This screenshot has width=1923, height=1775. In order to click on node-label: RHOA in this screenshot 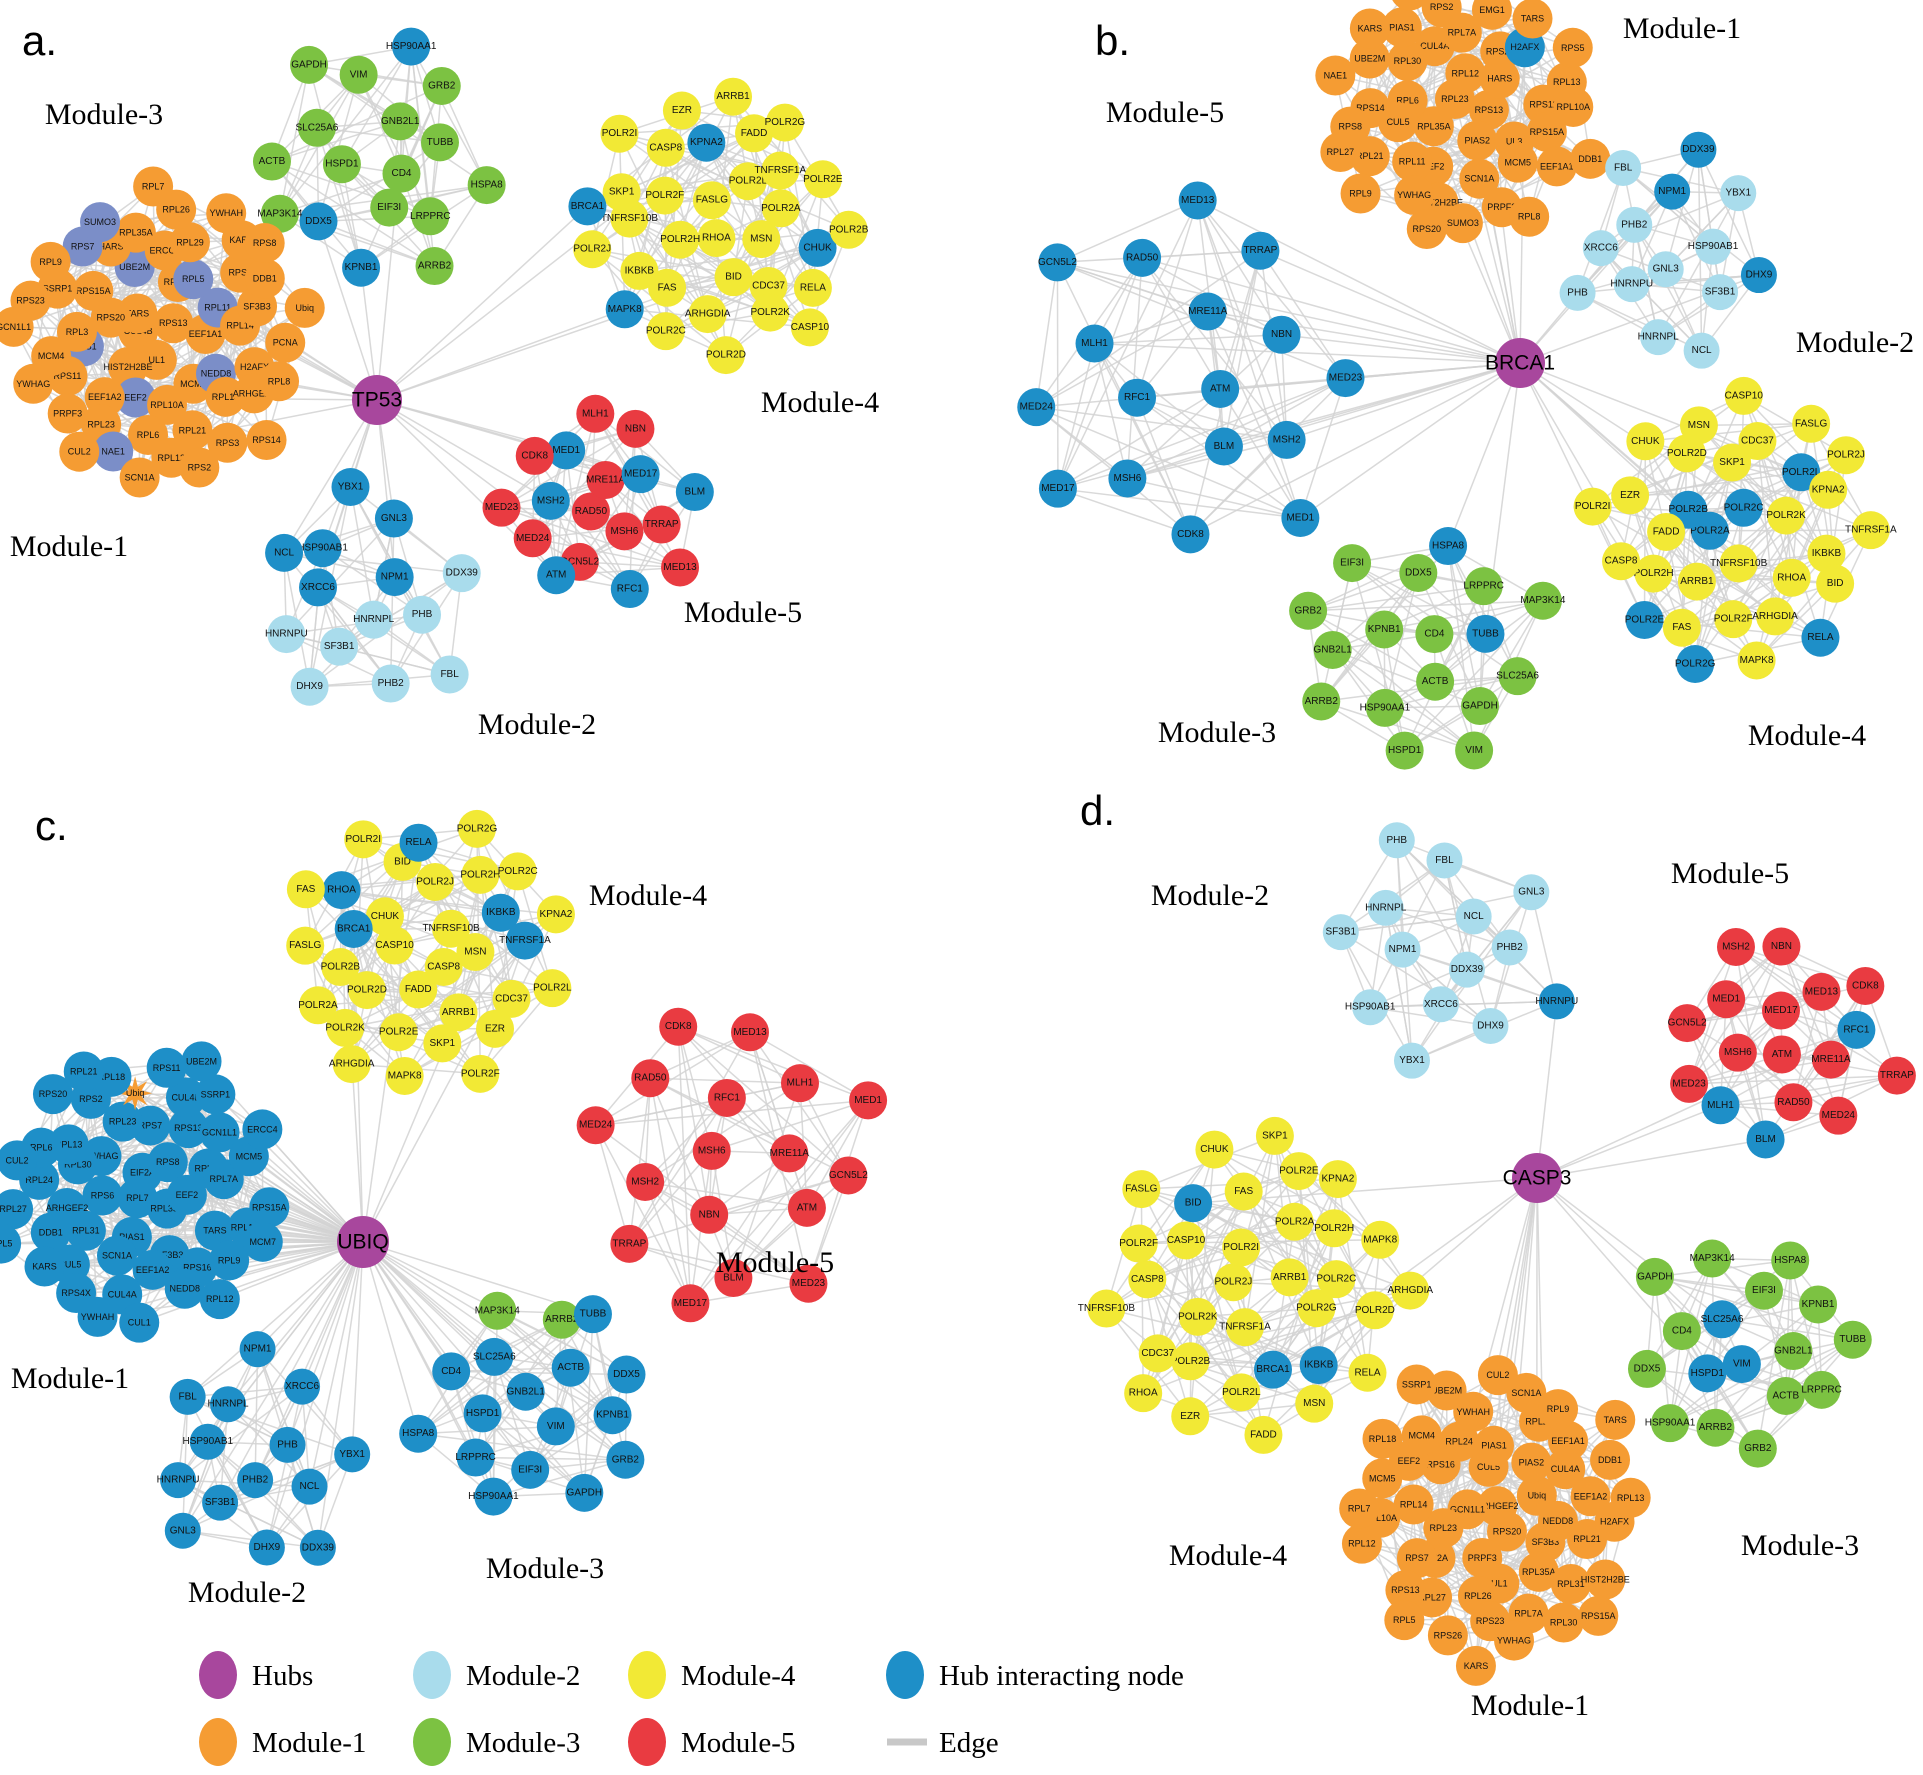, I will do `click(716, 238)`.